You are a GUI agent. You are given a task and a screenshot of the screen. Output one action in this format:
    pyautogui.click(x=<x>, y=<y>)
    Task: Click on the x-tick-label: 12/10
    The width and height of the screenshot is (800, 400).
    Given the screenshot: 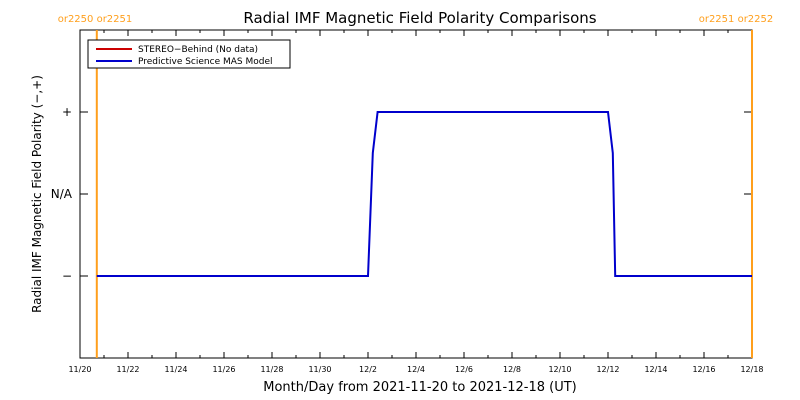 What is the action you would take?
    pyautogui.click(x=559, y=369)
    